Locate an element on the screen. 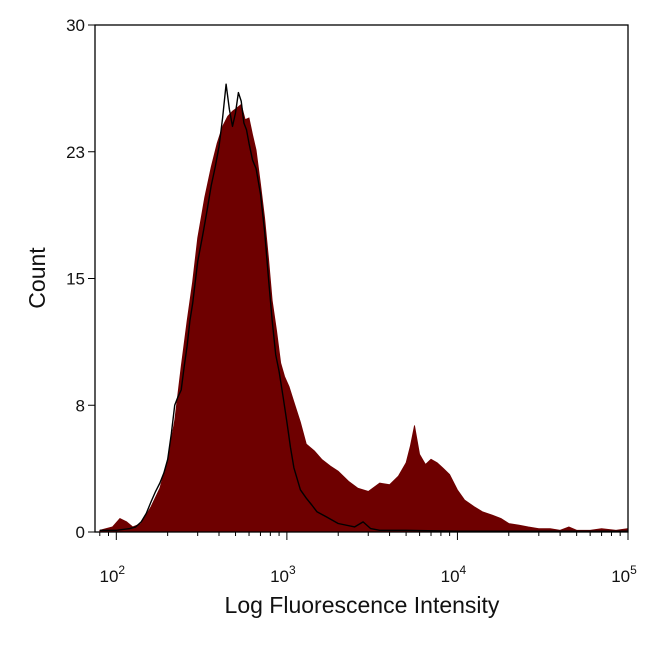  x-axis-ticks: 10² 10³ 10⁴ 10⁵ is located at coordinates (368, 559).